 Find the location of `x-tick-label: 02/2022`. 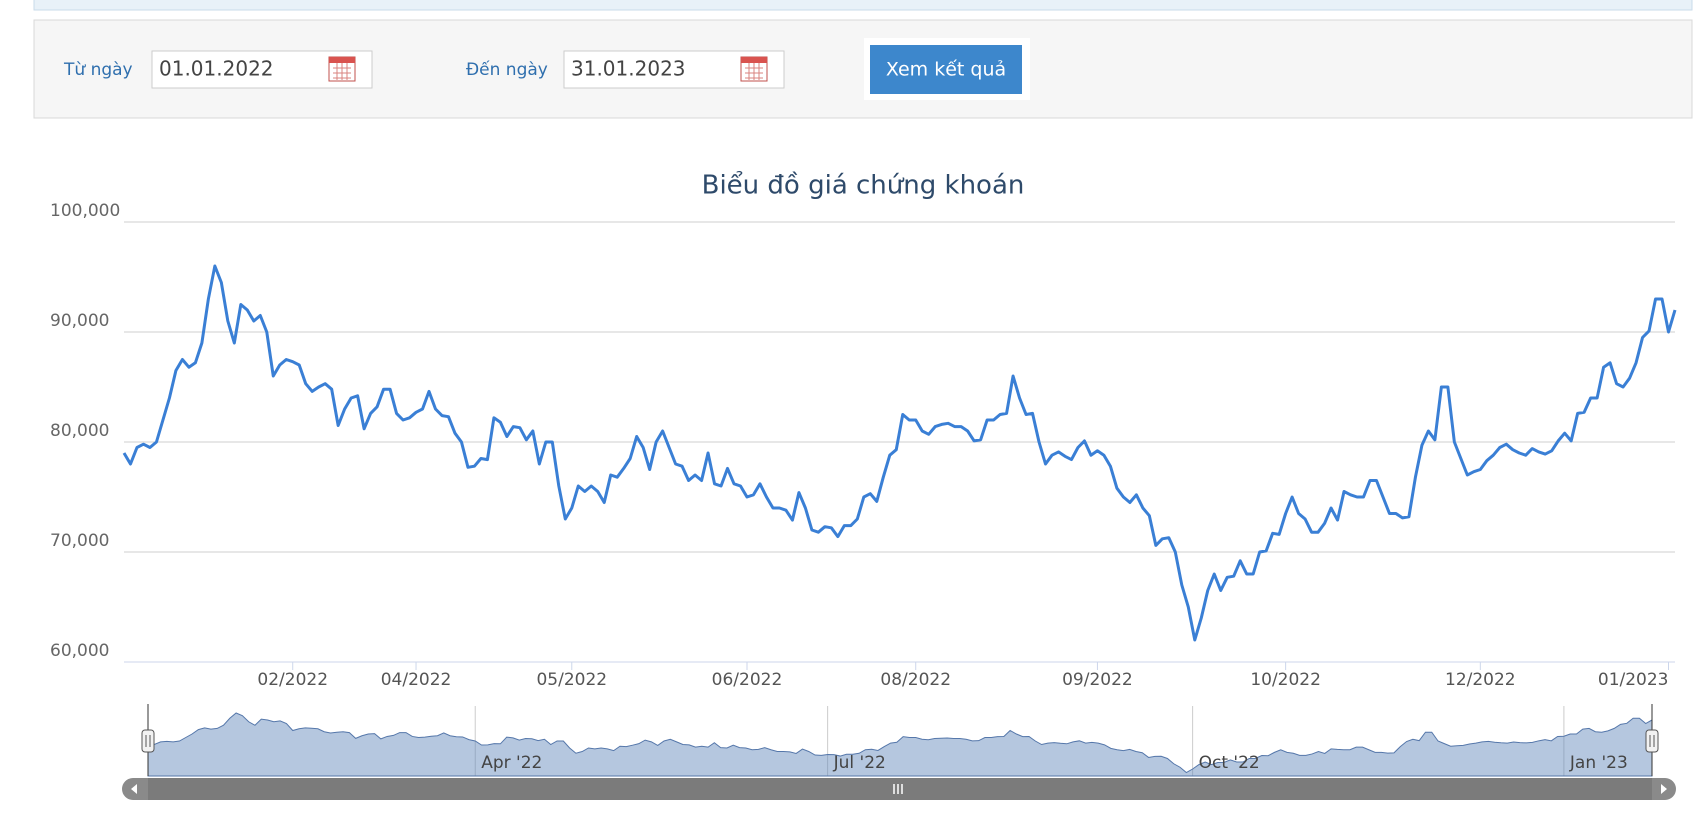

x-tick-label: 02/2022 is located at coordinates (292, 680).